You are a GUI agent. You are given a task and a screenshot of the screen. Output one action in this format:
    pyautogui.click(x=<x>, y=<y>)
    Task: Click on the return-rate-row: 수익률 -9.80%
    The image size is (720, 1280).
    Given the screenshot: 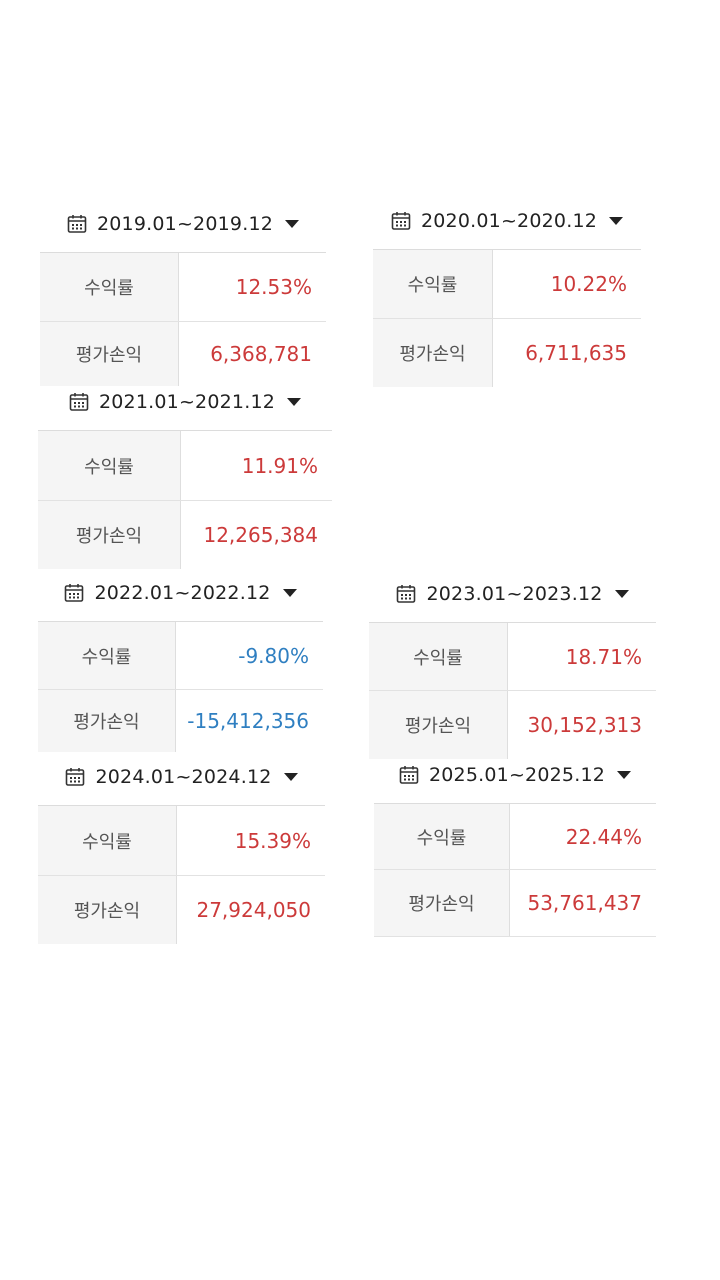 What is the action you would take?
    pyautogui.click(x=180, y=656)
    